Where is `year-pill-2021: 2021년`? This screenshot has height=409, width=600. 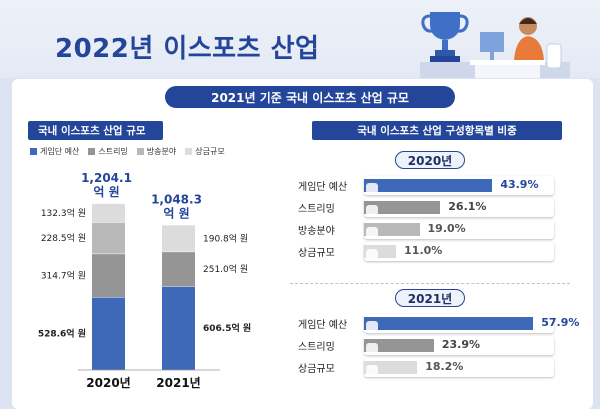 year-pill-2021: 2021년 is located at coordinates (430, 298).